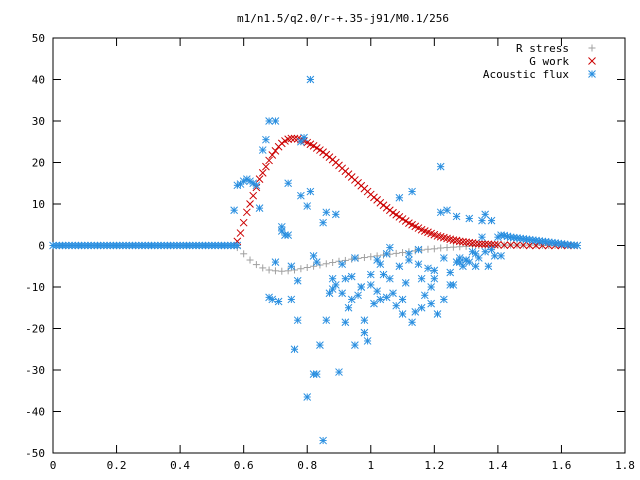 Image resolution: width=640 pixels, height=480 pixels. Describe the element at coordinates (35, 329) in the screenshot. I see `y-tick-label: -20` at that location.